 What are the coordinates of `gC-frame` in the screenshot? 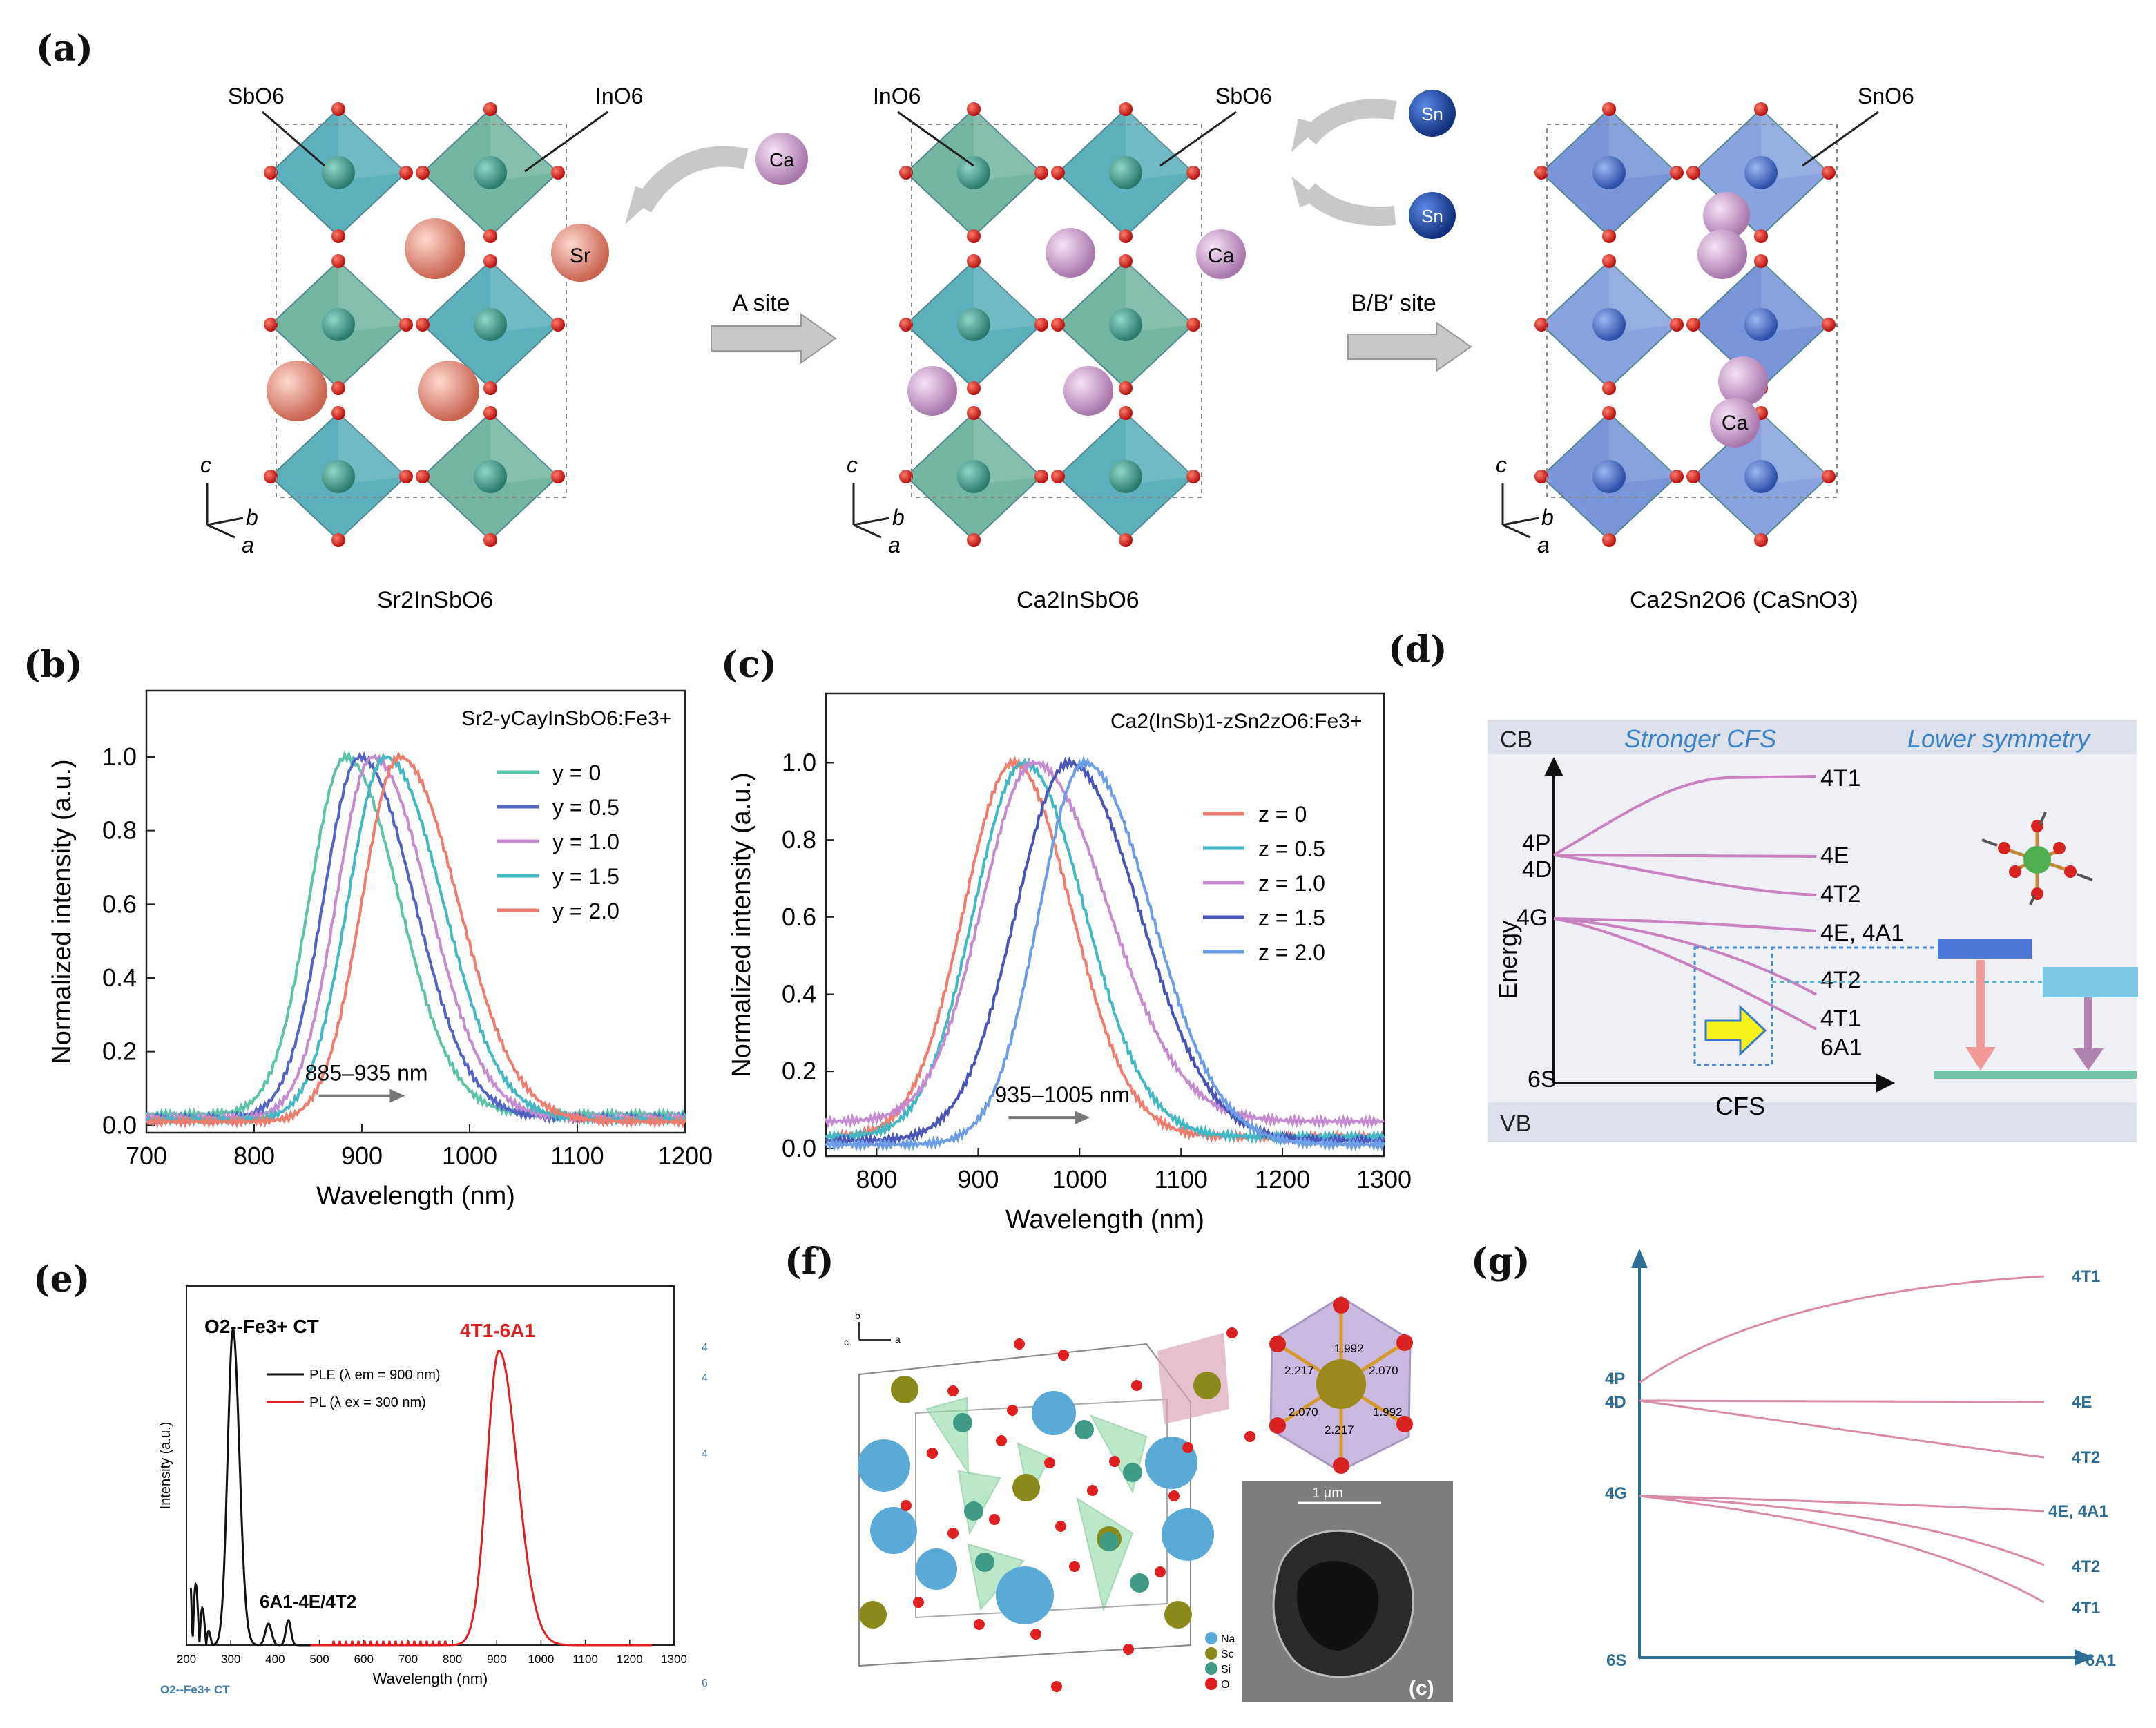 It's located at (1105, 925).